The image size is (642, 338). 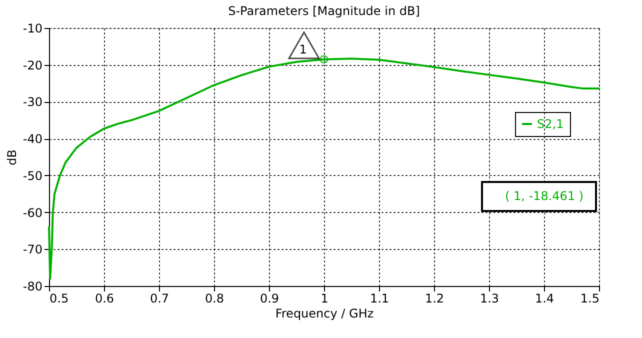 What do you see at coordinates (324, 299) in the screenshot?
I see `x-tick-label: 1` at bounding box center [324, 299].